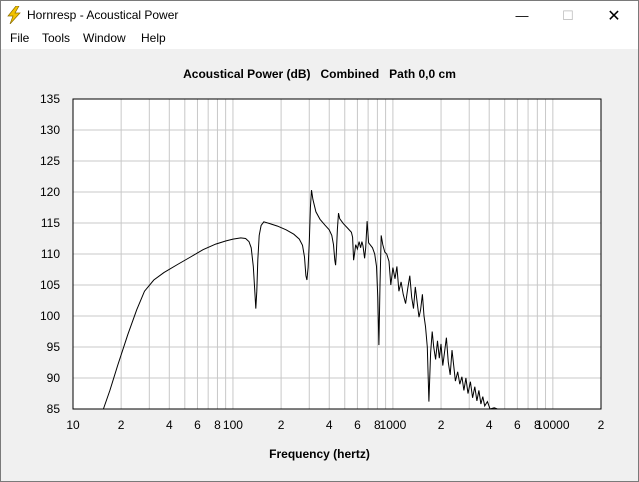  Describe the element at coordinates (54, 378) in the screenshot. I see `y-tick-label: 90` at that location.